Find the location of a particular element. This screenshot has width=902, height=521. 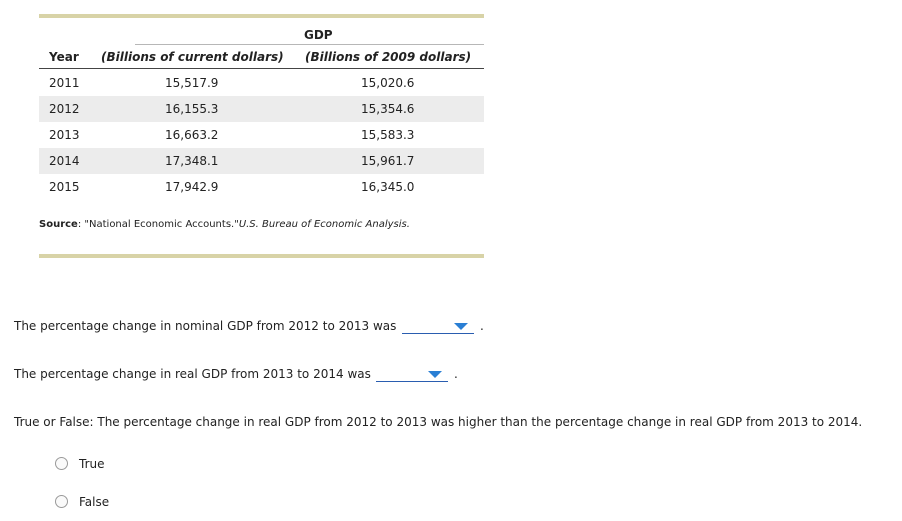

option-true-label: True is located at coordinates (92, 464).